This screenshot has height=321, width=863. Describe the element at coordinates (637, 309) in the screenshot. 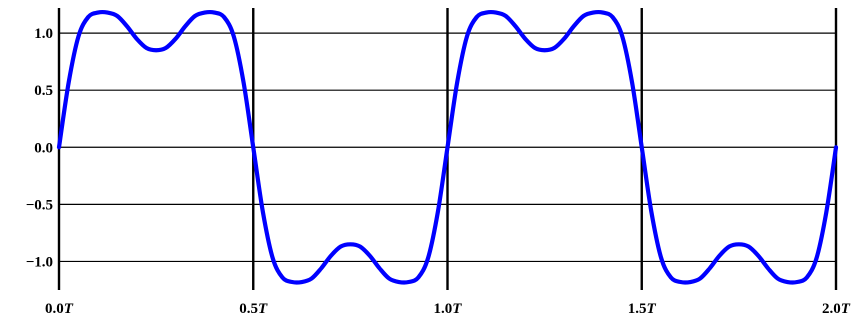

I see `x-tick-number: 1.5` at that location.